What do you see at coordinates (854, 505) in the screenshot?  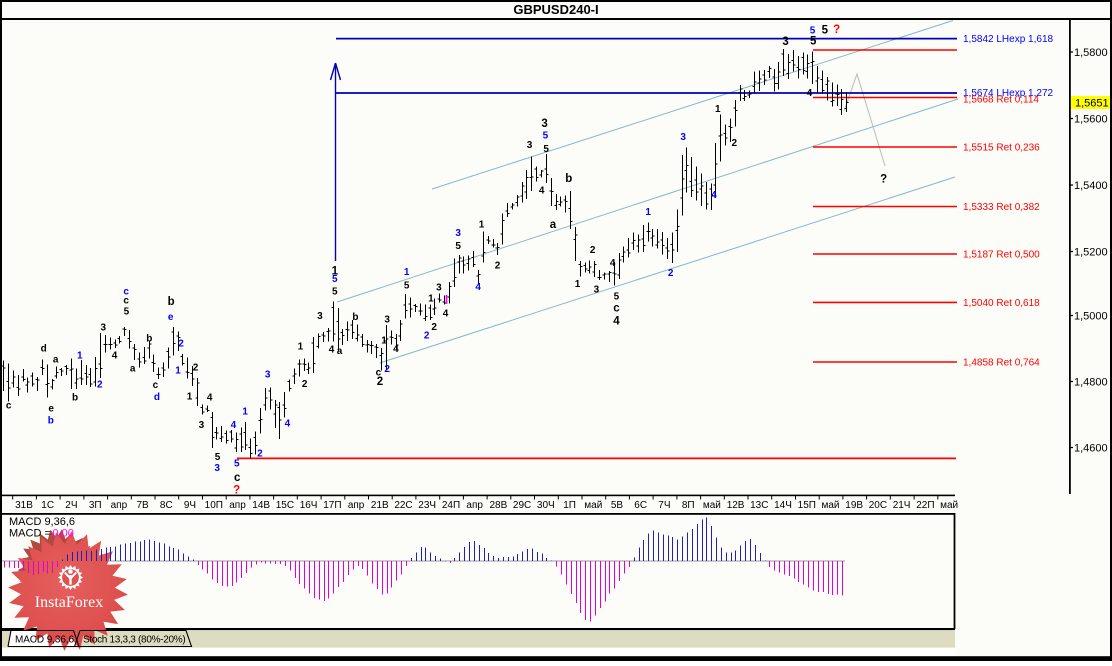 I see `svg-text: 19В` at bounding box center [854, 505].